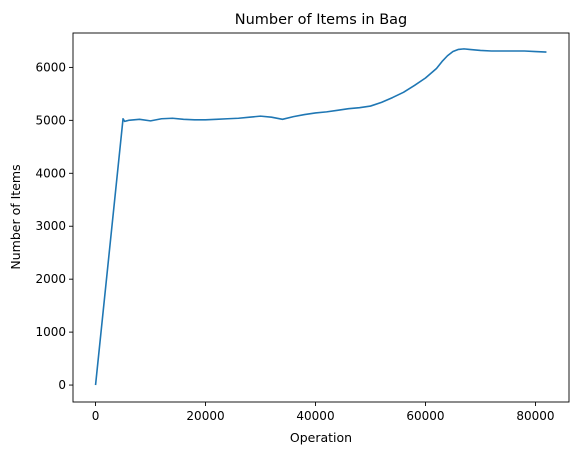 The height and width of the screenshot is (455, 580). What do you see at coordinates (315, 416) in the screenshot?
I see `x-tick-label: 40000` at bounding box center [315, 416].